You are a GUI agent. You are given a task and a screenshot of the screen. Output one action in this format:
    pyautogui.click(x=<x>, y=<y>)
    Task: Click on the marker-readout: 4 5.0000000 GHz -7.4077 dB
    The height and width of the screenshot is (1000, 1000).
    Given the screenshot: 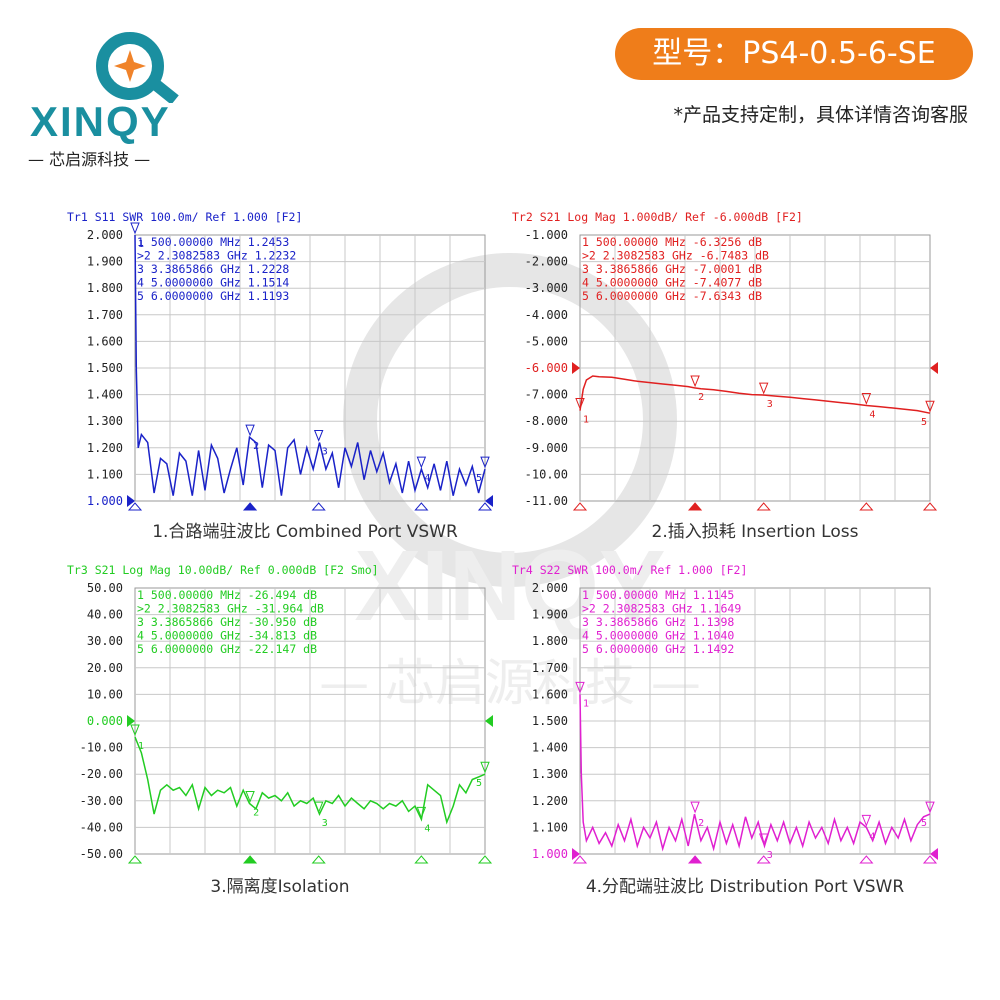 What is the action you would take?
    pyautogui.click(x=672, y=283)
    